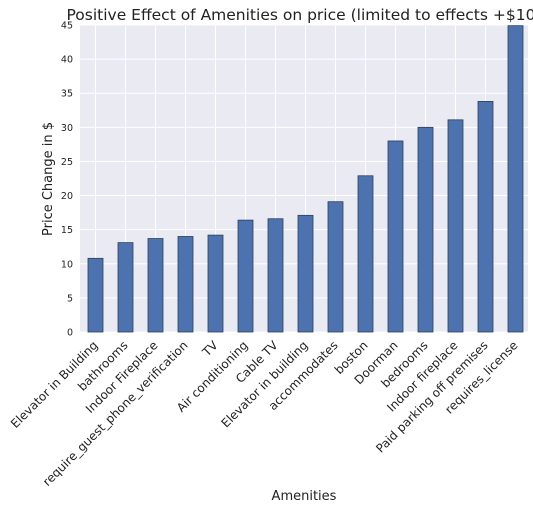 The height and width of the screenshot is (510, 533). I want to click on y-tick-label: 15, so click(67, 230).